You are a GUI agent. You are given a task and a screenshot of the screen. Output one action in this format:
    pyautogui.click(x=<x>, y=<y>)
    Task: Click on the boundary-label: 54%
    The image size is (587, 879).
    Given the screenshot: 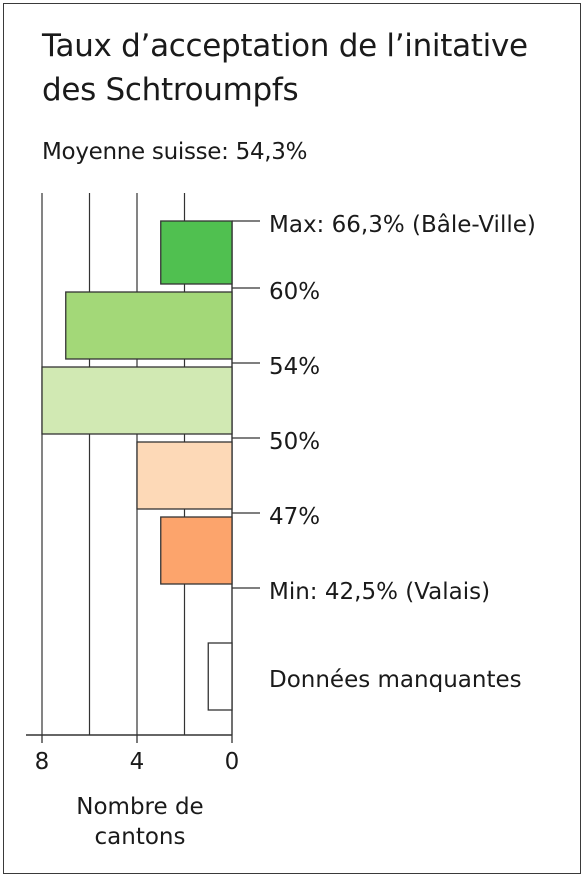 What is the action you would take?
    pyautogui.click(x=294, y=367)
    